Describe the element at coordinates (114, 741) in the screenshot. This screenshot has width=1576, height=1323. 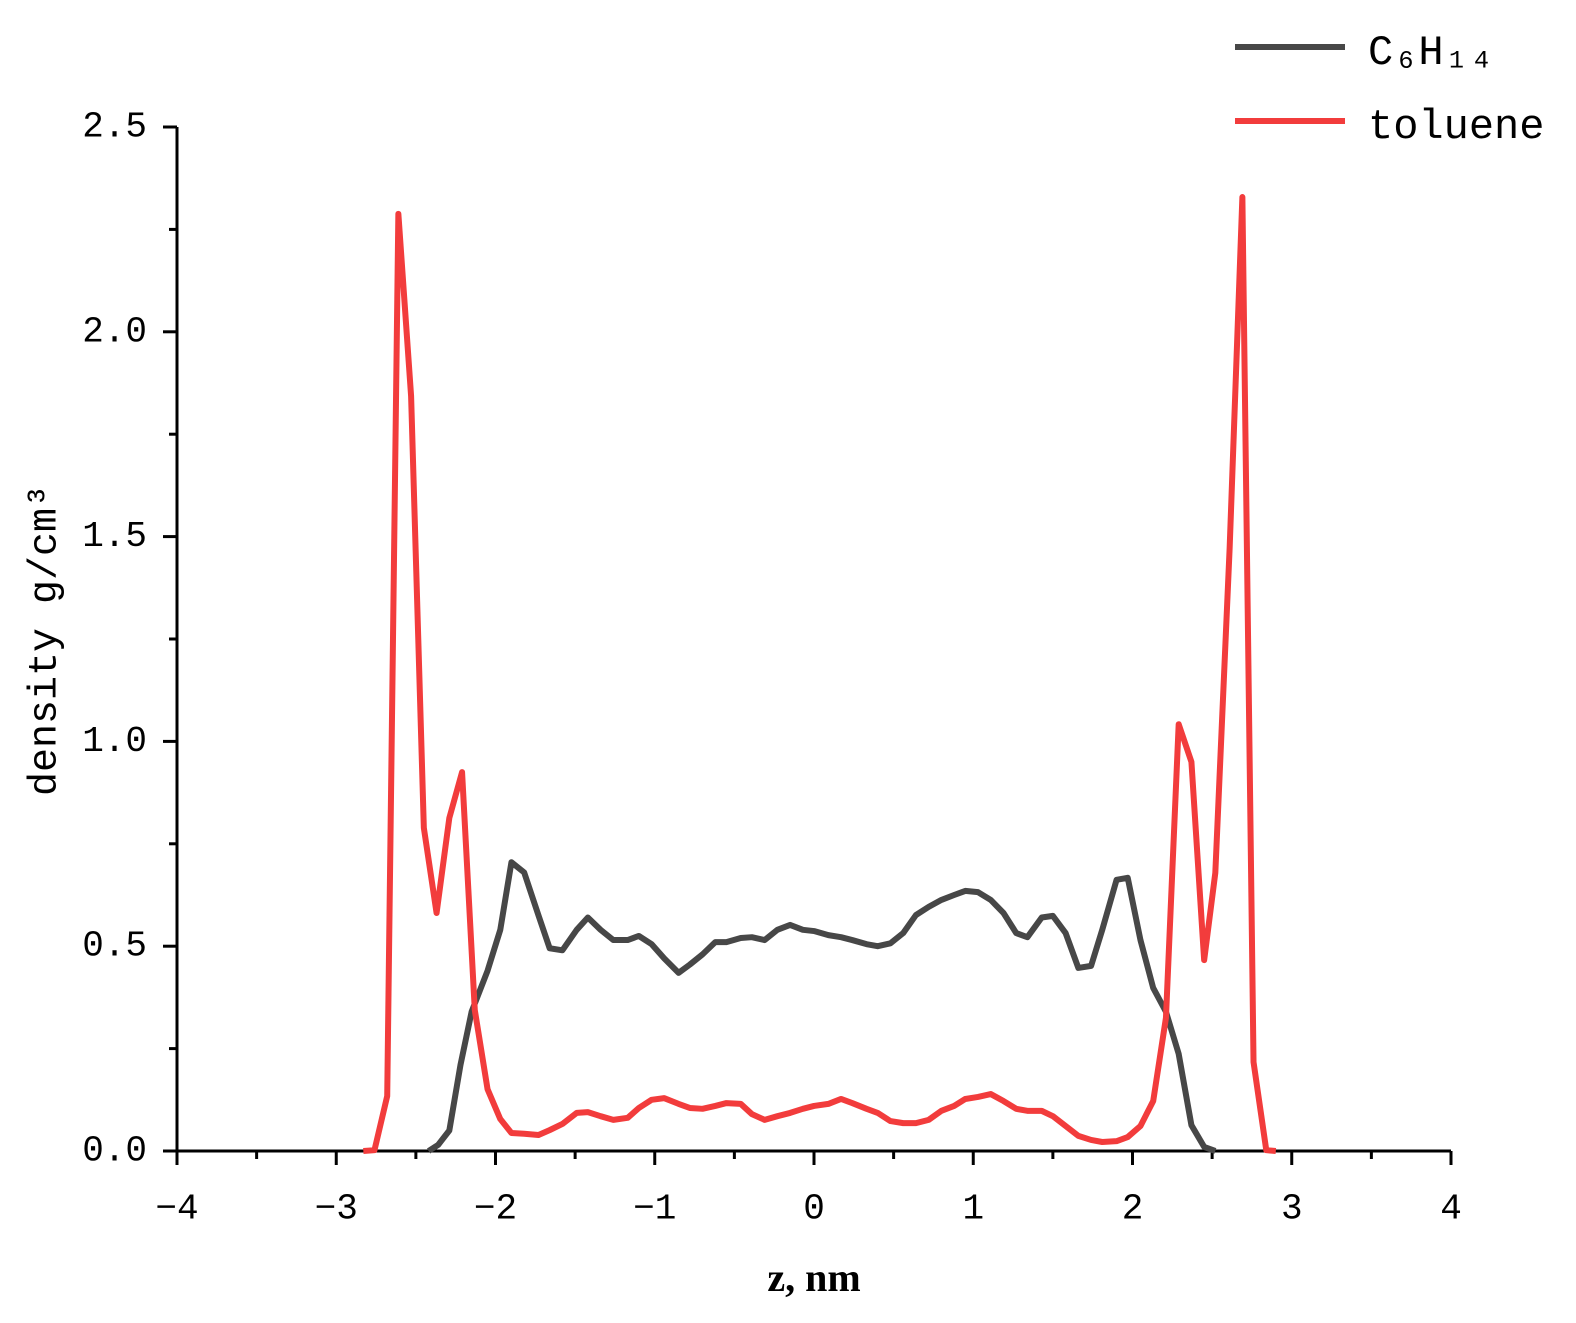
I see `y-tick-label: 1.0` at that location.